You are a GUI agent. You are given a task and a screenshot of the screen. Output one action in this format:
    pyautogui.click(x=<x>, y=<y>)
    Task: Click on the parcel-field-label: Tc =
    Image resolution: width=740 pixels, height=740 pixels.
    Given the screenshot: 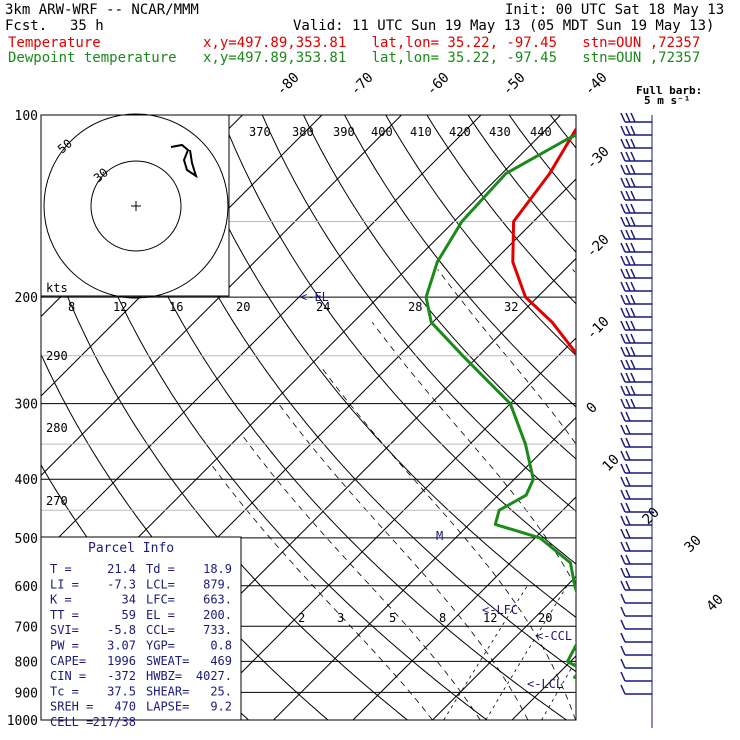 What is the action you would take?
    pyautogui.click(x=64, y=691)
    